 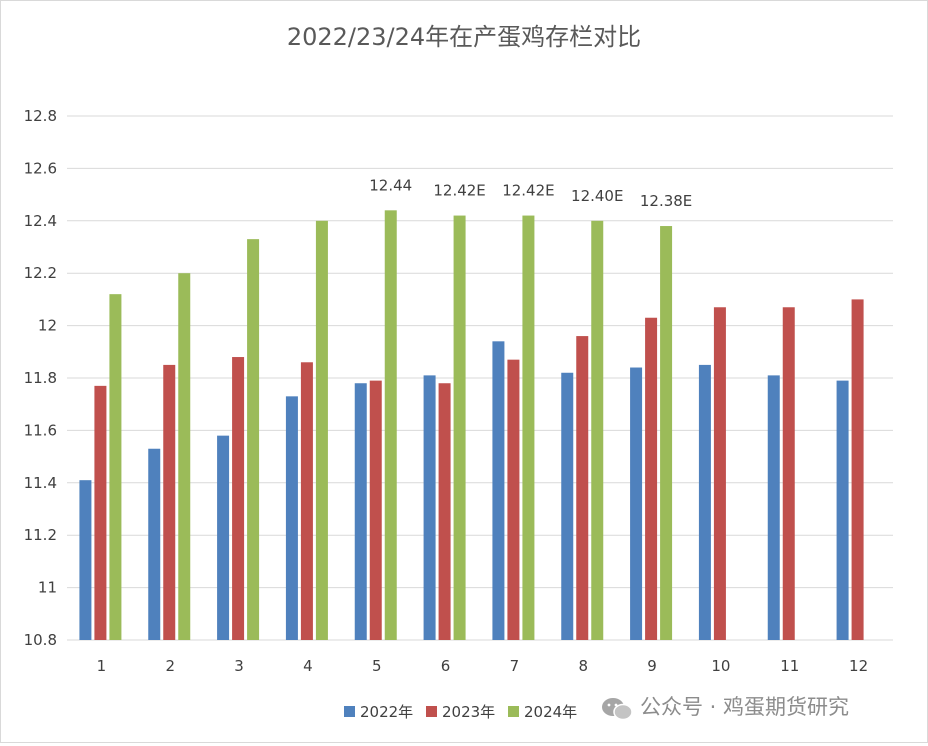 What do you see at coordinates (40, 116) in the screenshot?
I see `y-tick-label: 12.8` at bounding box center [40, 116].